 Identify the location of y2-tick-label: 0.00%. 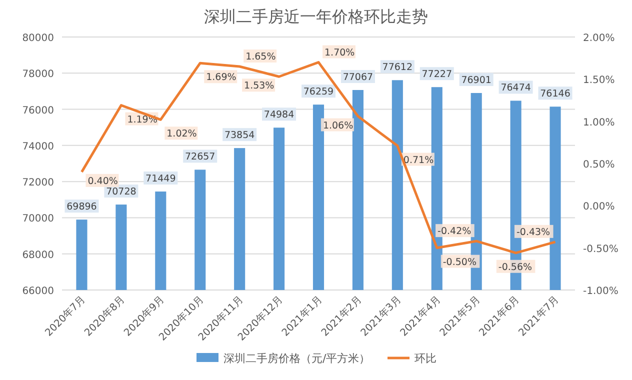
(599, 207).